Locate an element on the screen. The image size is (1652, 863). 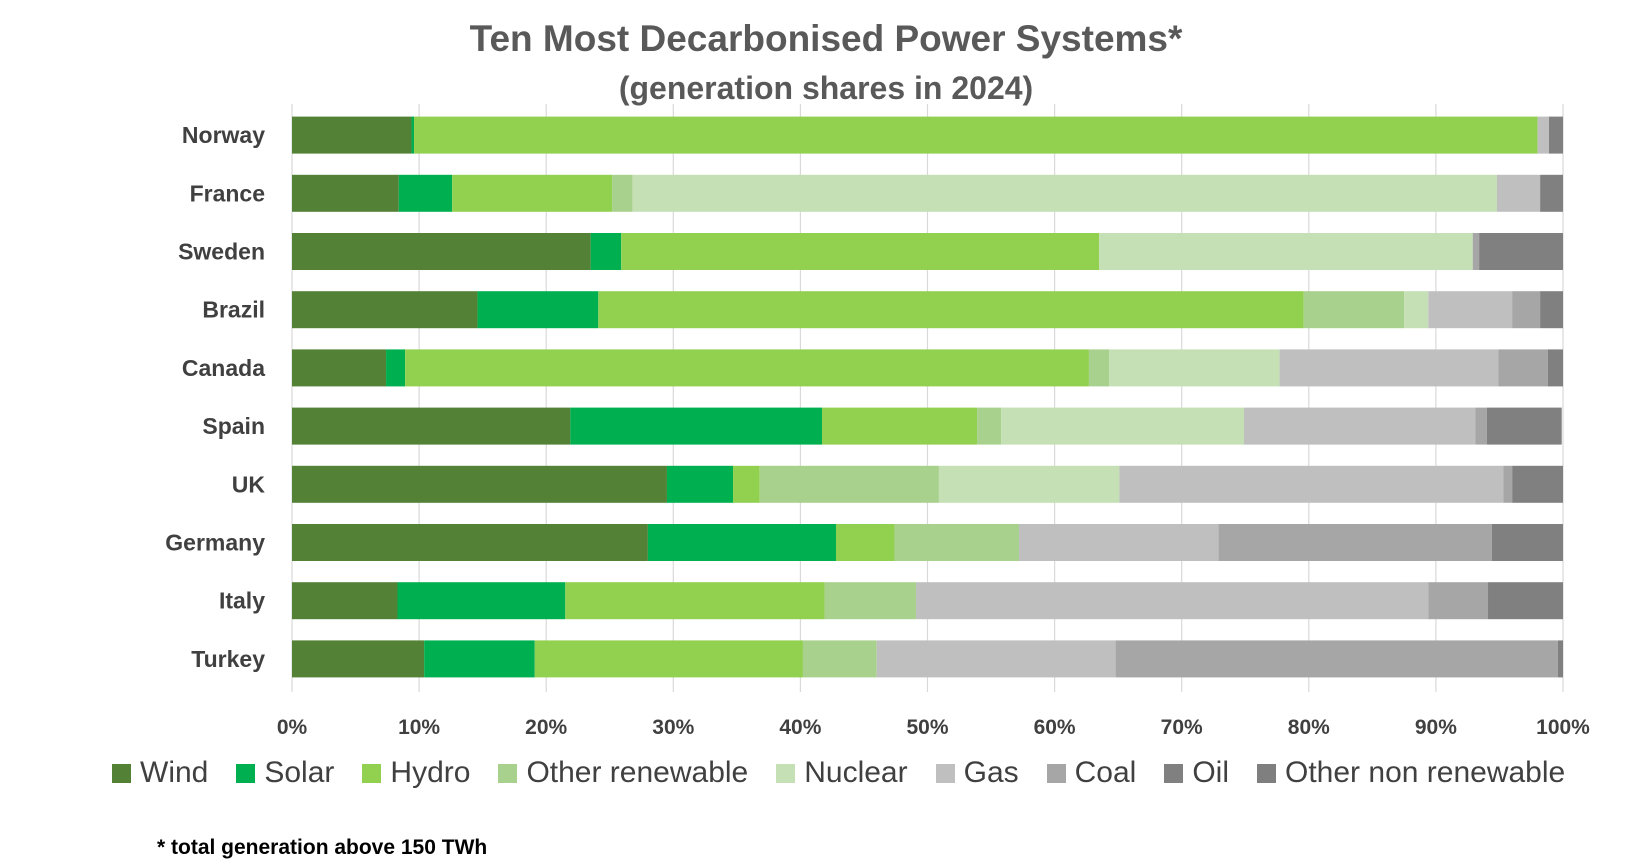
legend-label: Nuclear is located at coordinates (856, 772).